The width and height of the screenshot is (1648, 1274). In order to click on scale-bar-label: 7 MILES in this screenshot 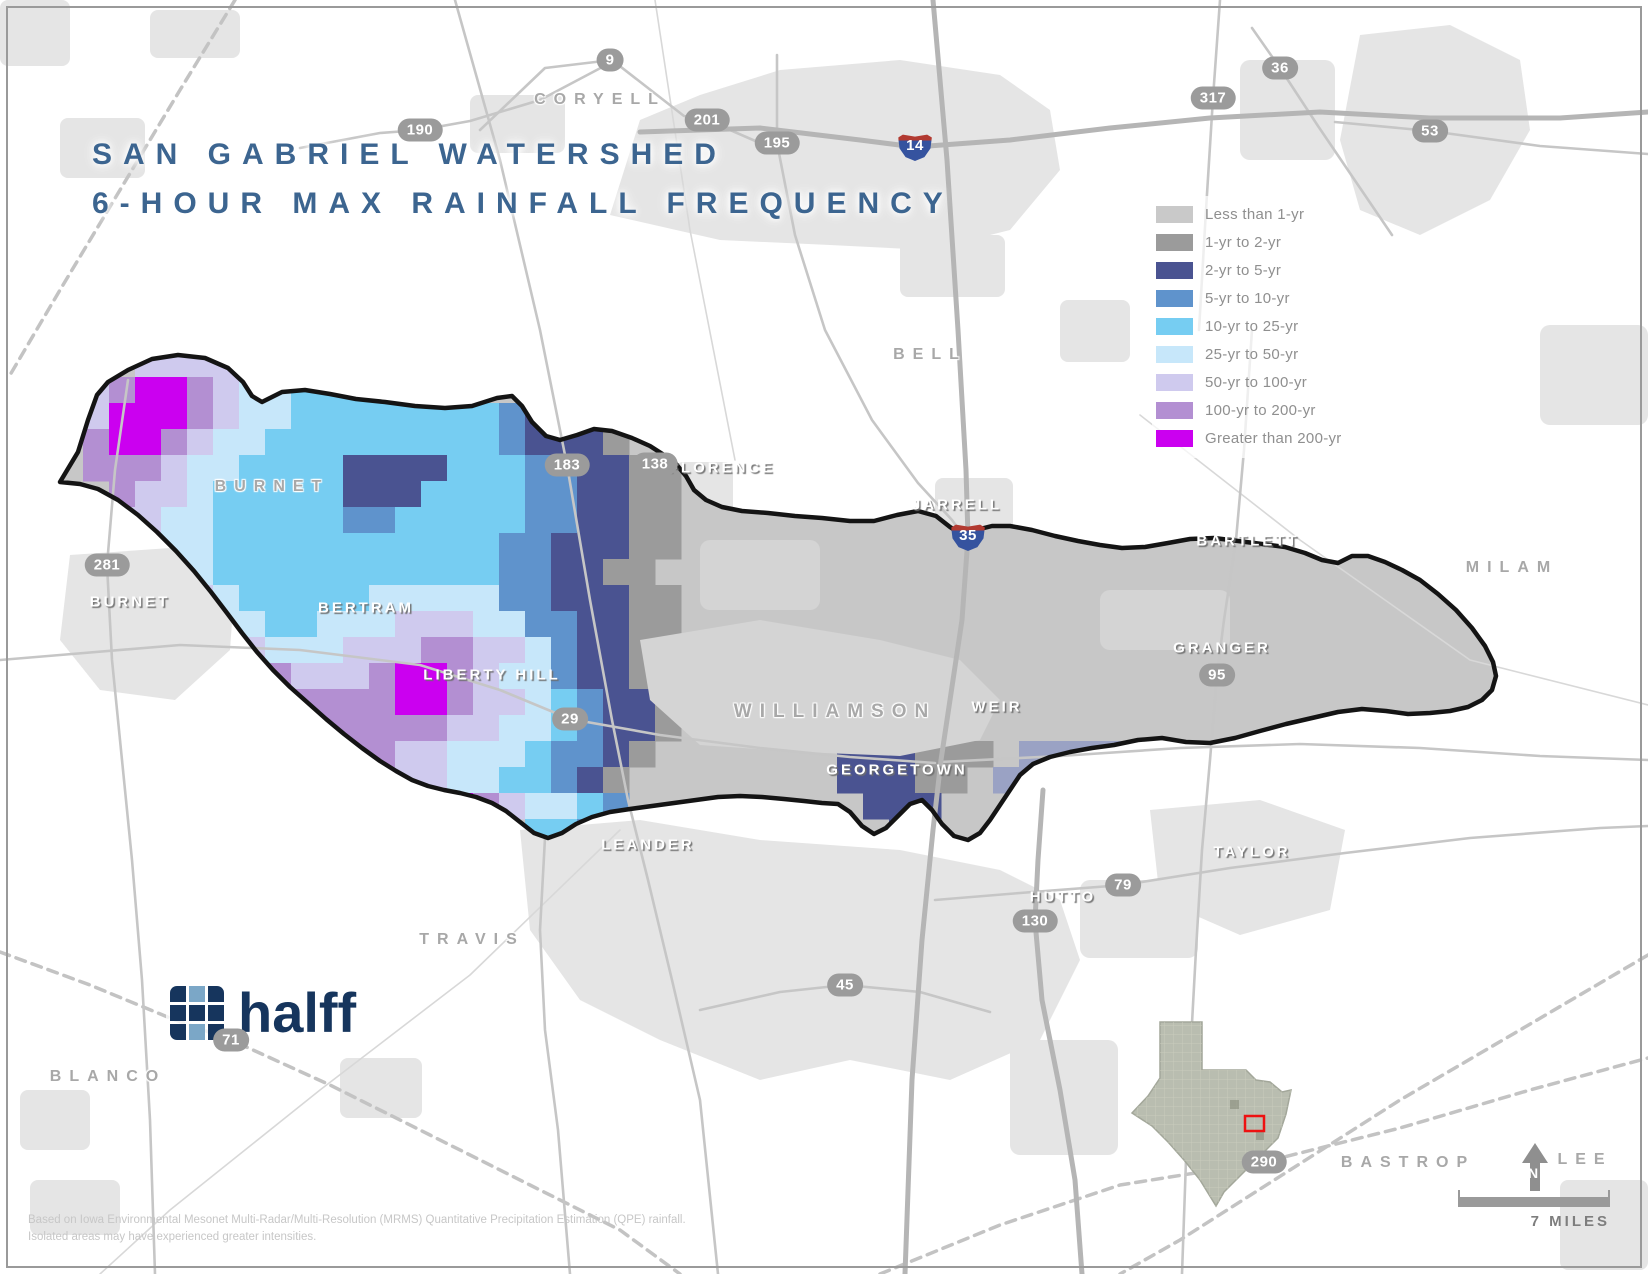, I will do `click(1570, 1221)`.